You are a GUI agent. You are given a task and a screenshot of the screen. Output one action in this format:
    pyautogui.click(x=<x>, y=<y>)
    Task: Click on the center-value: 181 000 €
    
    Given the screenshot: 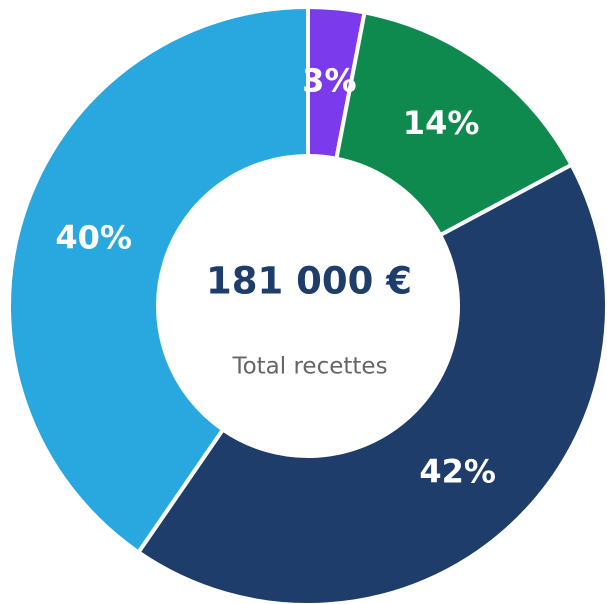 What is the action you would take?
    pyautogui.click(x=309, y=281)
    